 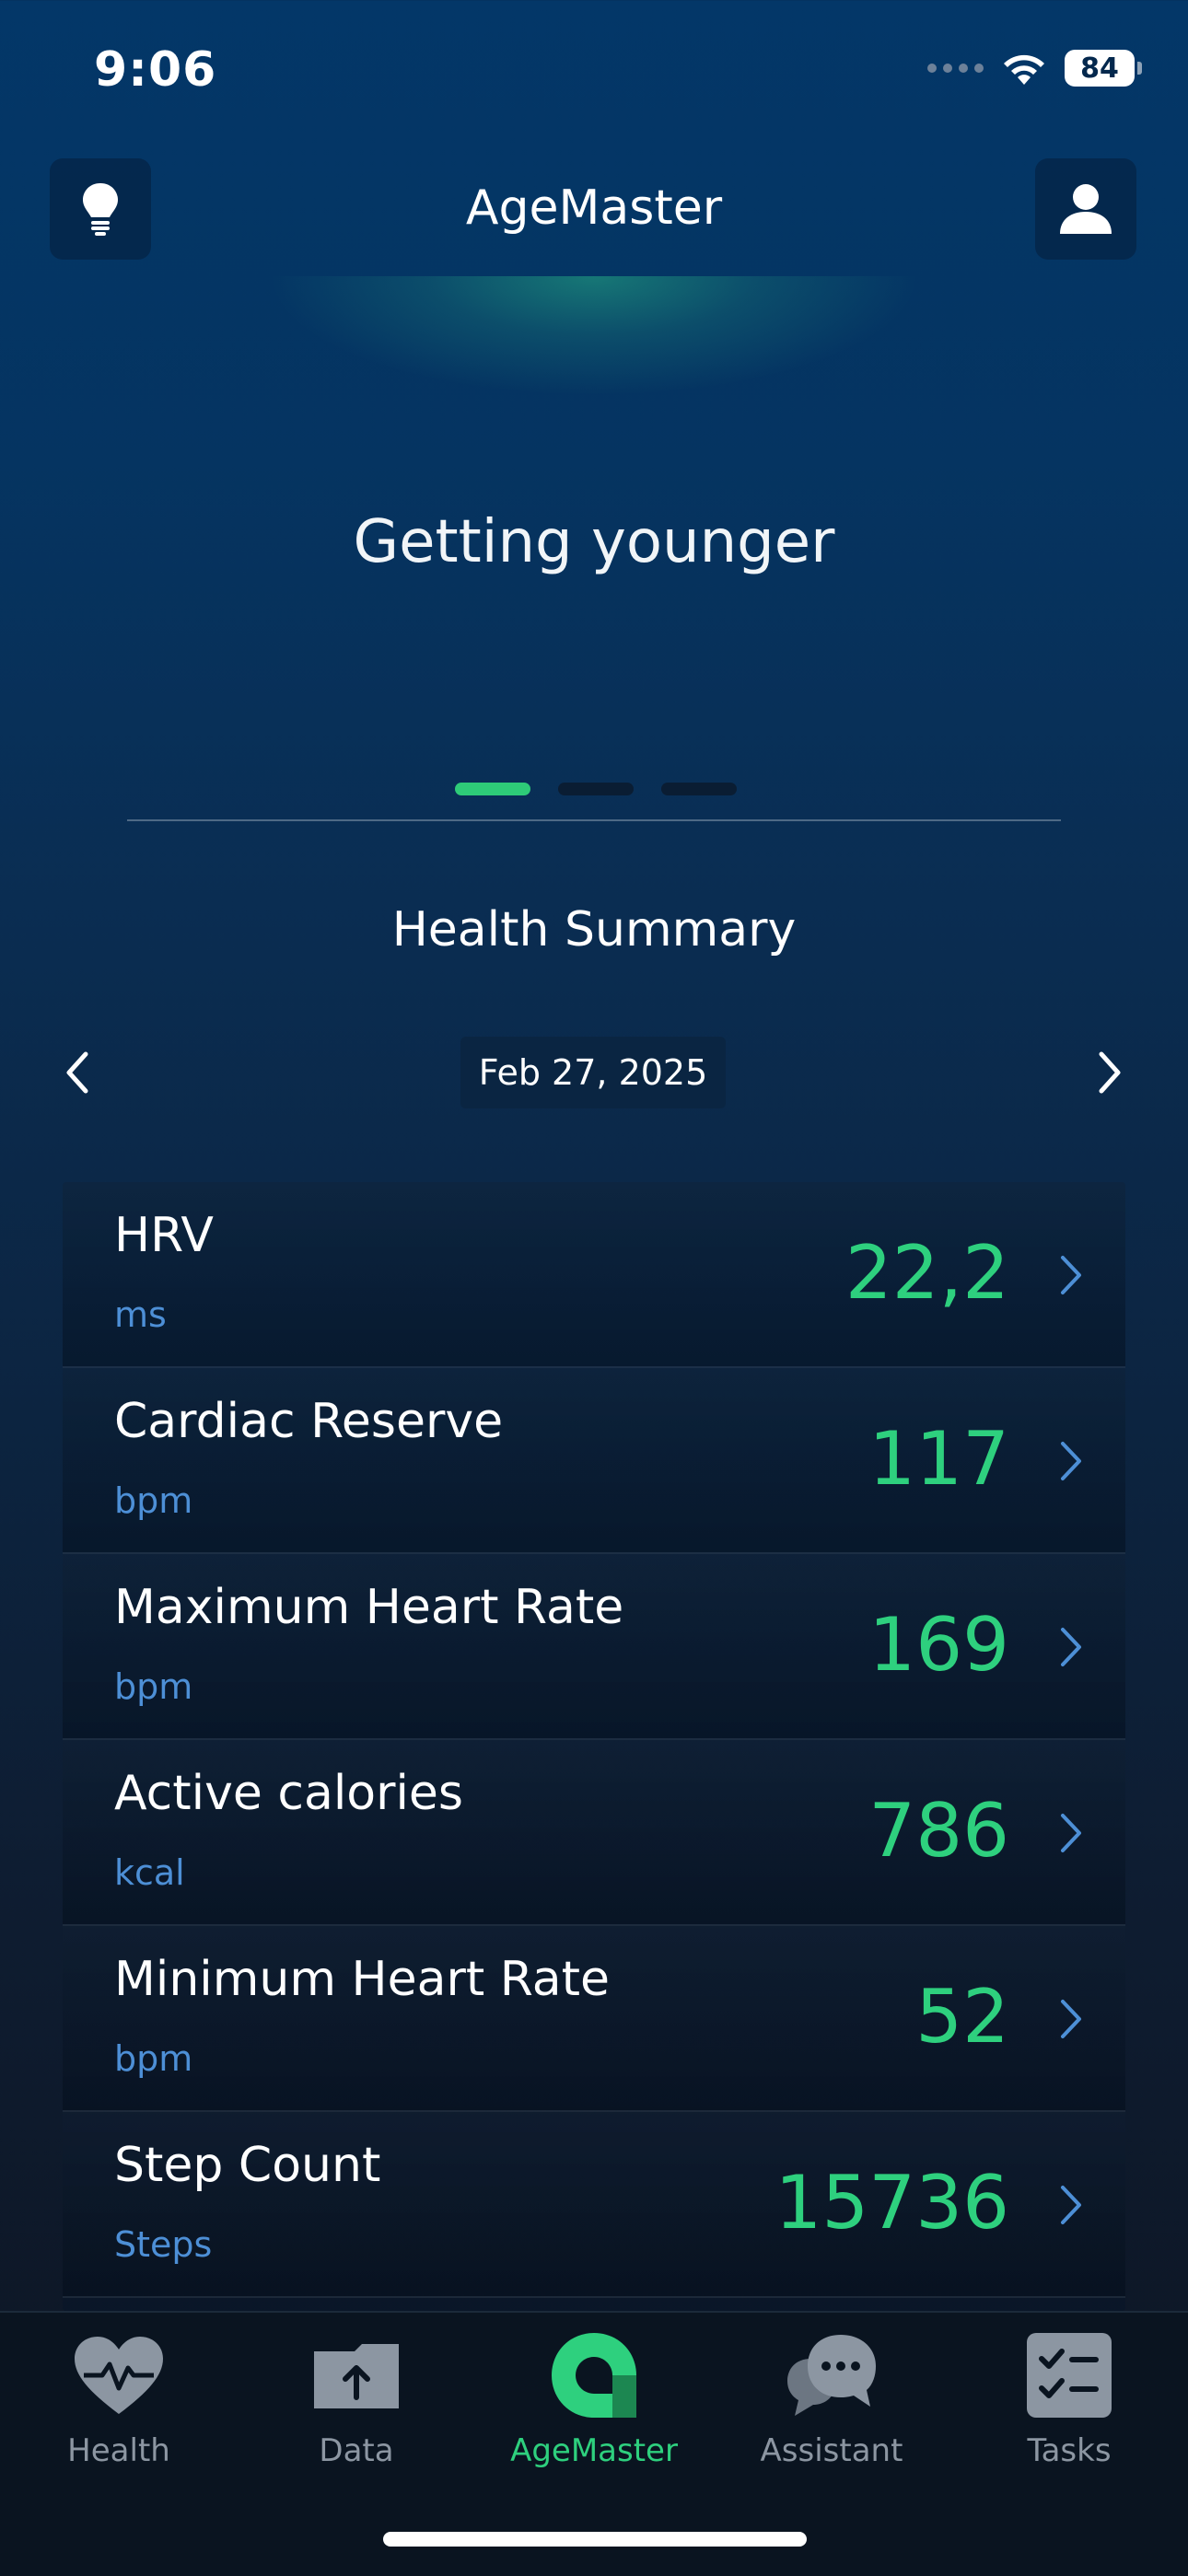 What do you see at coordinates (362, 1979) in the screenshot?
I see `metric-name: Minimum Heart Rate` at bounding box center [362, 1979].